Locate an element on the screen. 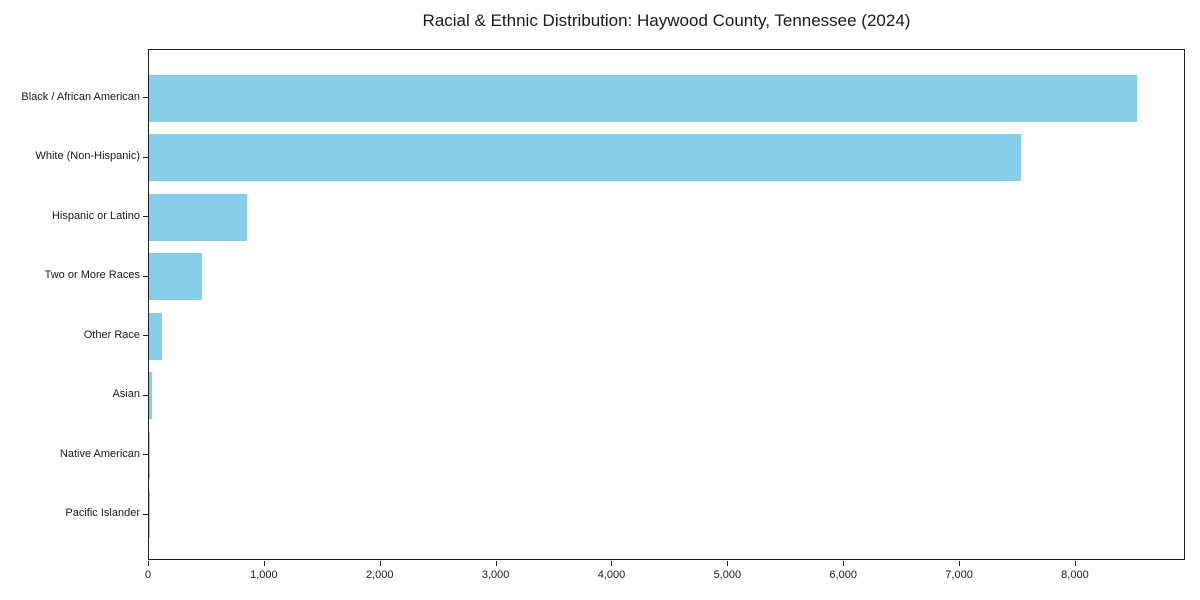 The image size is (1200, 600). x-tick-label: 1,000 is located at coordinates (264, 575).